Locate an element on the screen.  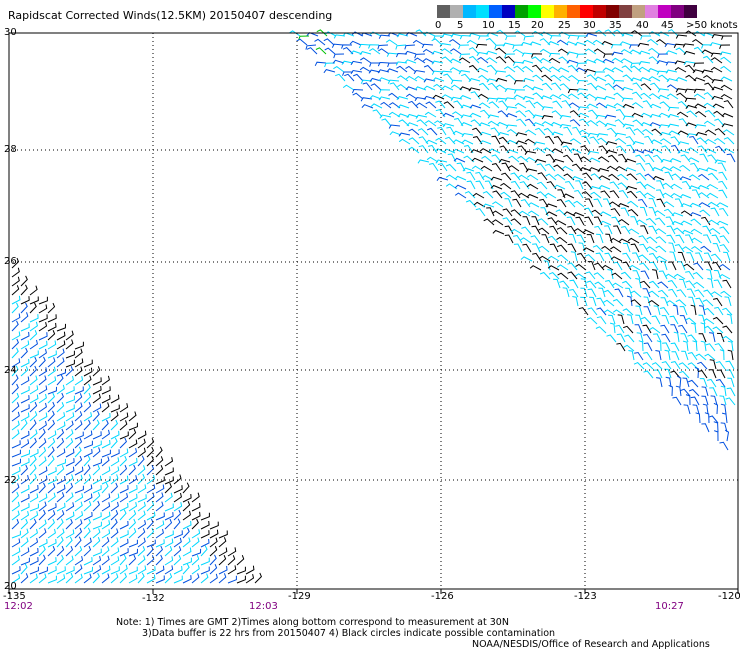
scale-swatch is located at coordinates (625, 11).